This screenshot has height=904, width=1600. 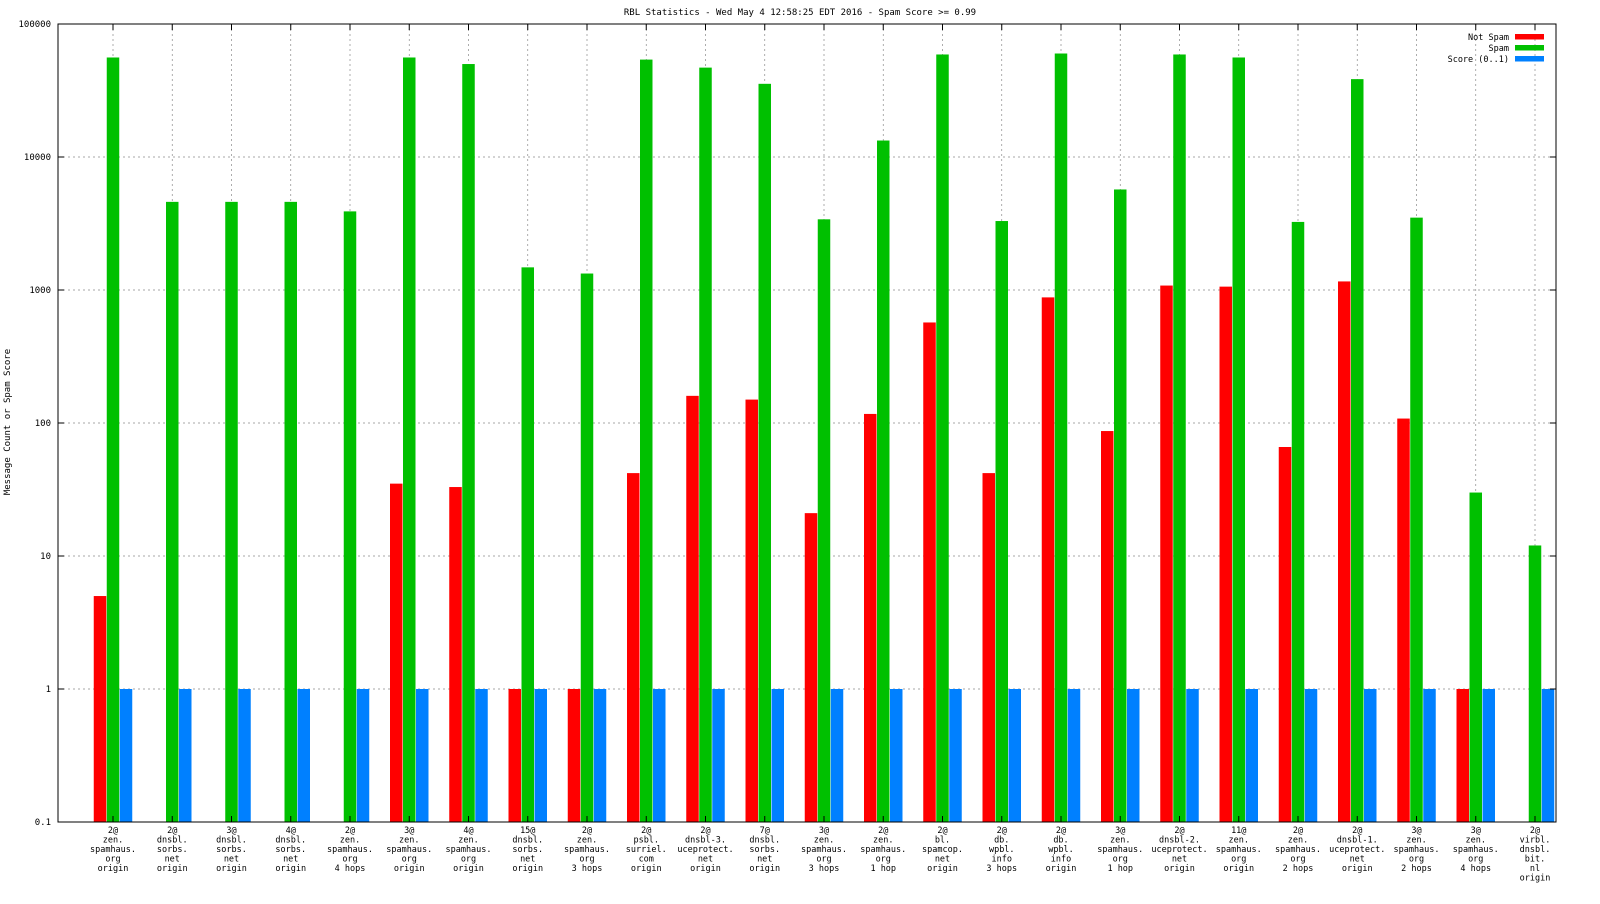 I want to click on y-tick-label: 1, so click(x=48, y=690).